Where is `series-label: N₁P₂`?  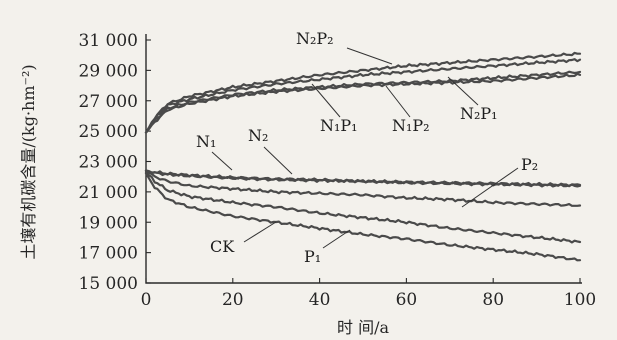
series-label: N₁P₂ is located at coordinates (411, 125).